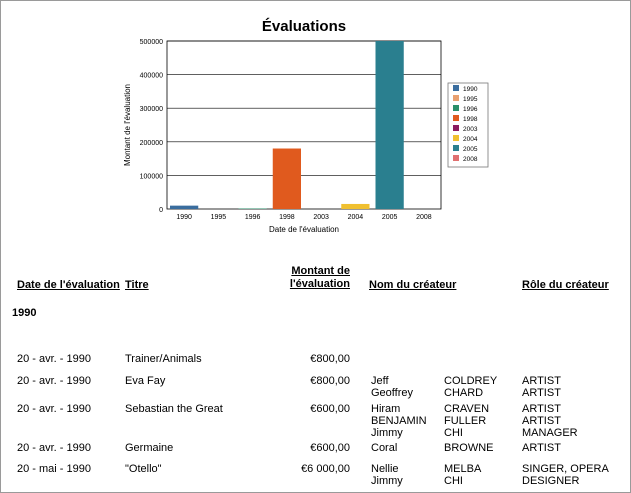 Image resolution: width=631 pixels, height=493 pixels. I want to click on header-title: Titre, so click(137, 285).